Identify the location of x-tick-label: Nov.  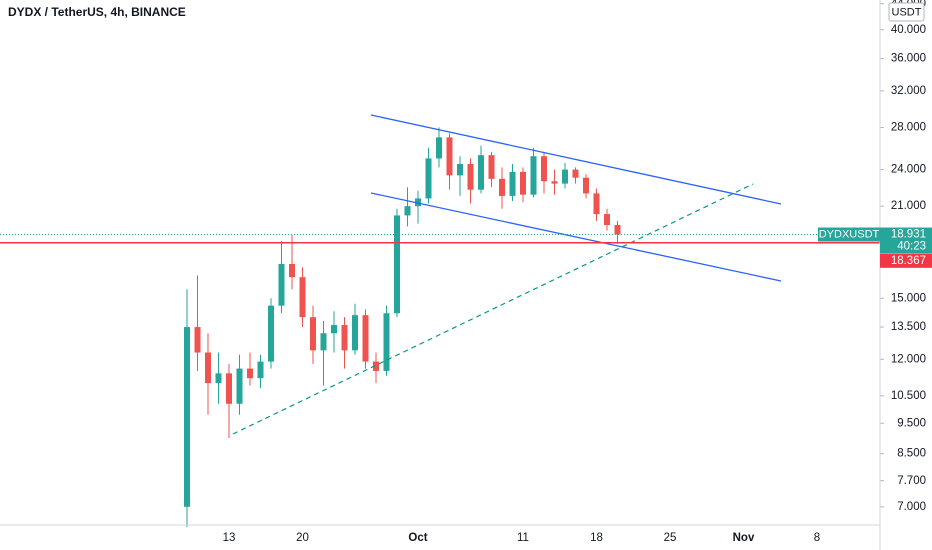
(744, 538).